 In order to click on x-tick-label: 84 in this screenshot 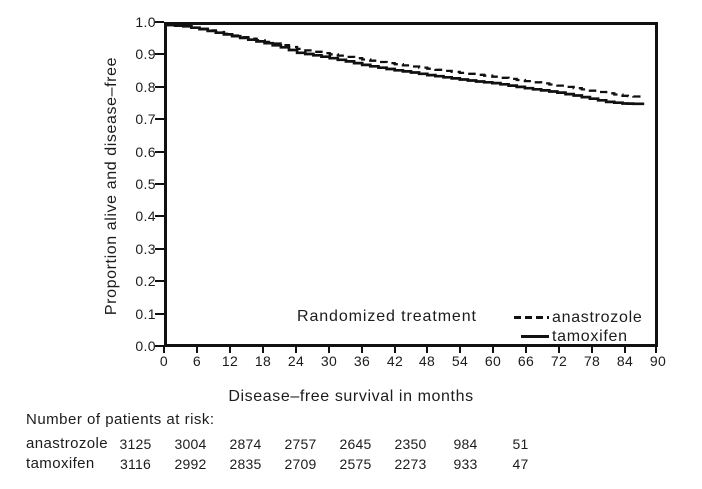, I will do `click(625, 361)`.